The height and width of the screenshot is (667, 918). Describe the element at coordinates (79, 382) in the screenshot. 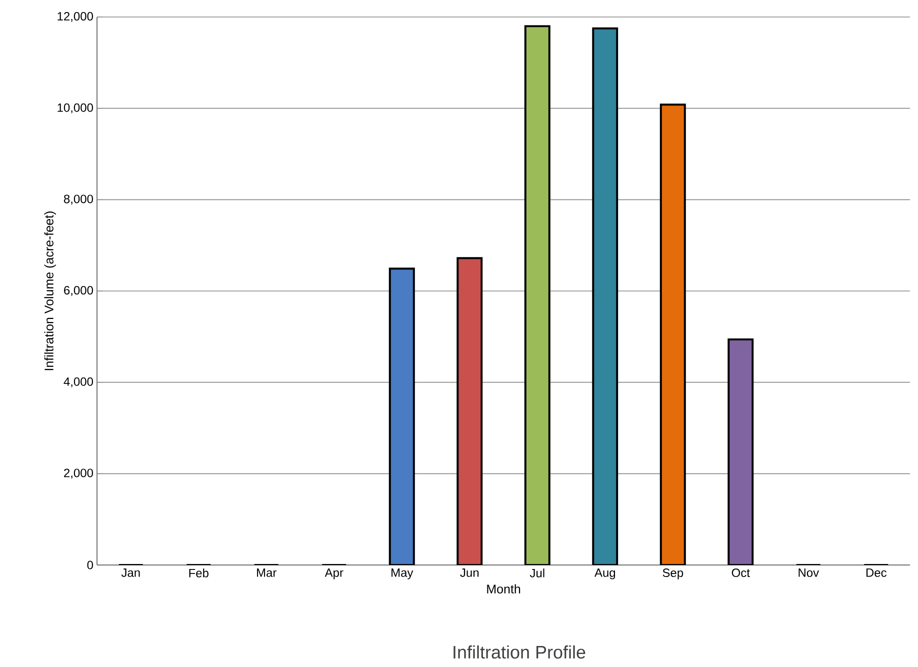

I see `y-tick-label: 4,000` at that location.